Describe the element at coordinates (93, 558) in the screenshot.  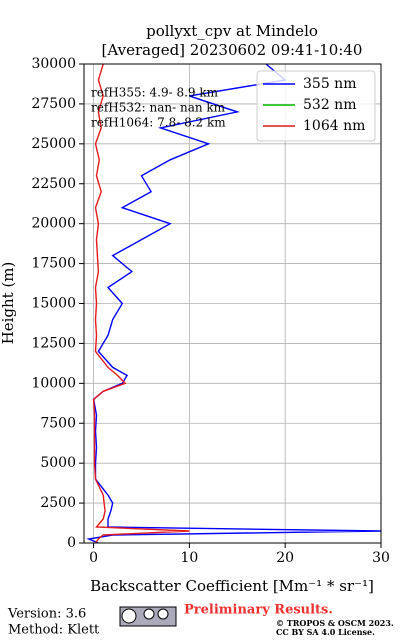
I see `x-tick-label: 0` at that location.